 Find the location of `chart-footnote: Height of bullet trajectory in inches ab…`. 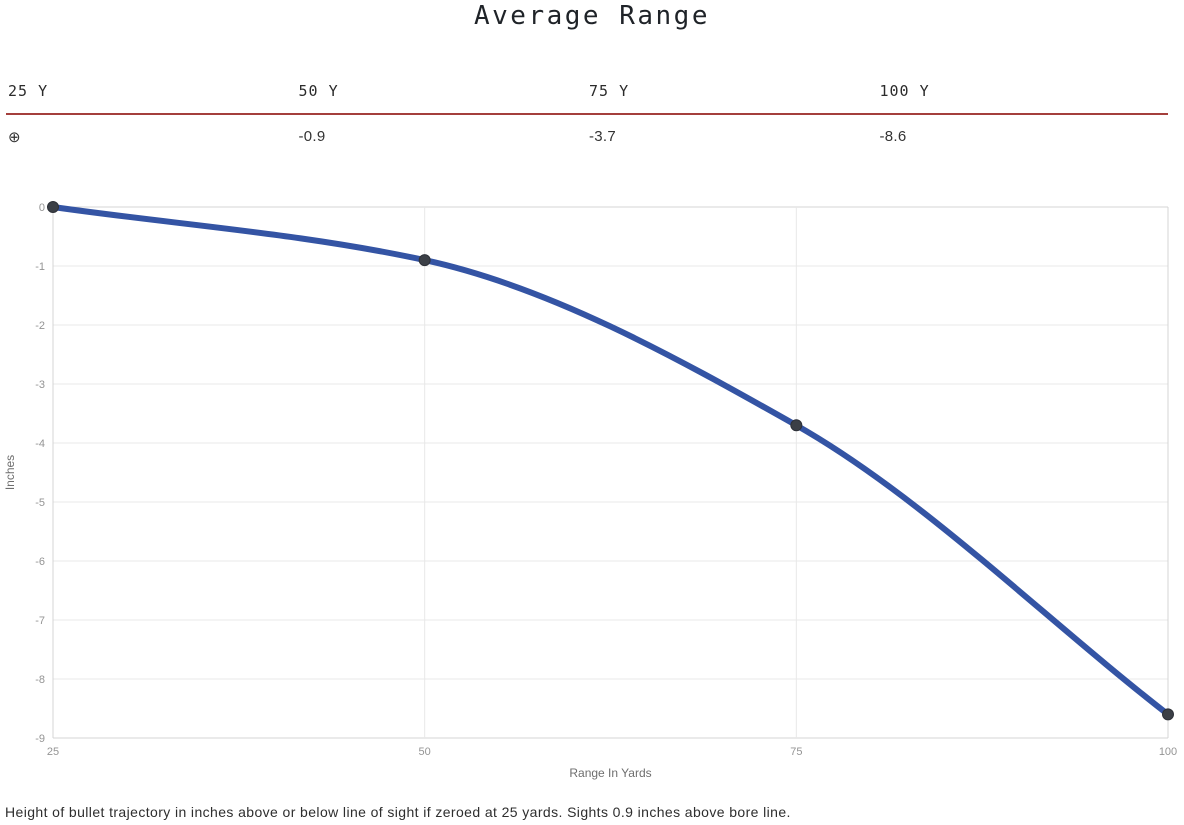

chart-footnote: Height of bullet trajectory in inches ab… is located at coordinates (398, 812).